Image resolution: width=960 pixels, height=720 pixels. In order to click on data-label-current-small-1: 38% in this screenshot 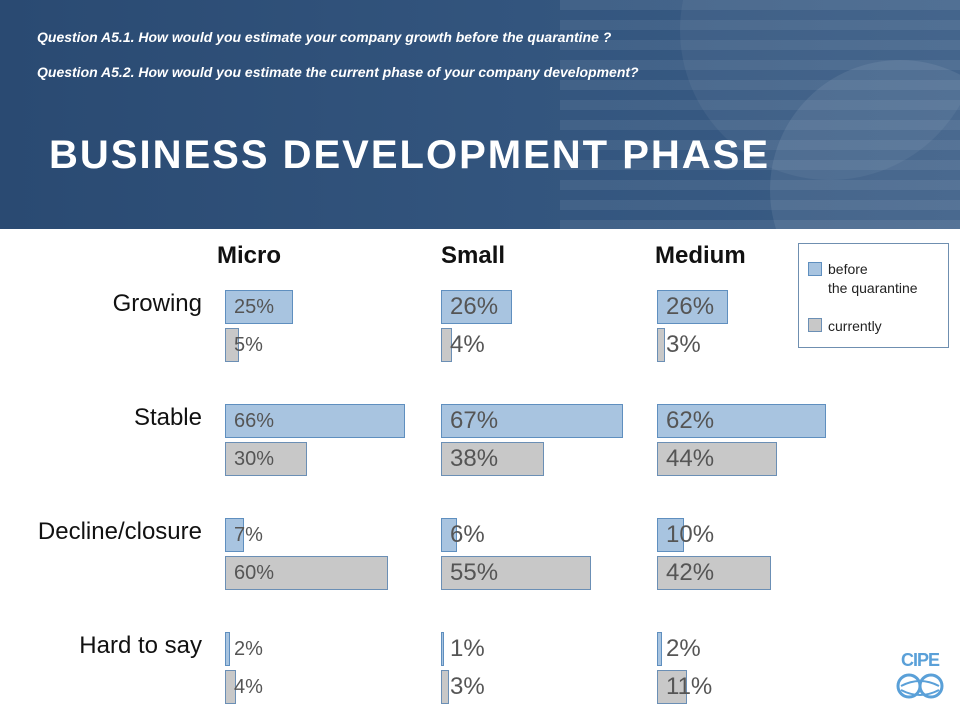, I will do `click(474, 458)`.